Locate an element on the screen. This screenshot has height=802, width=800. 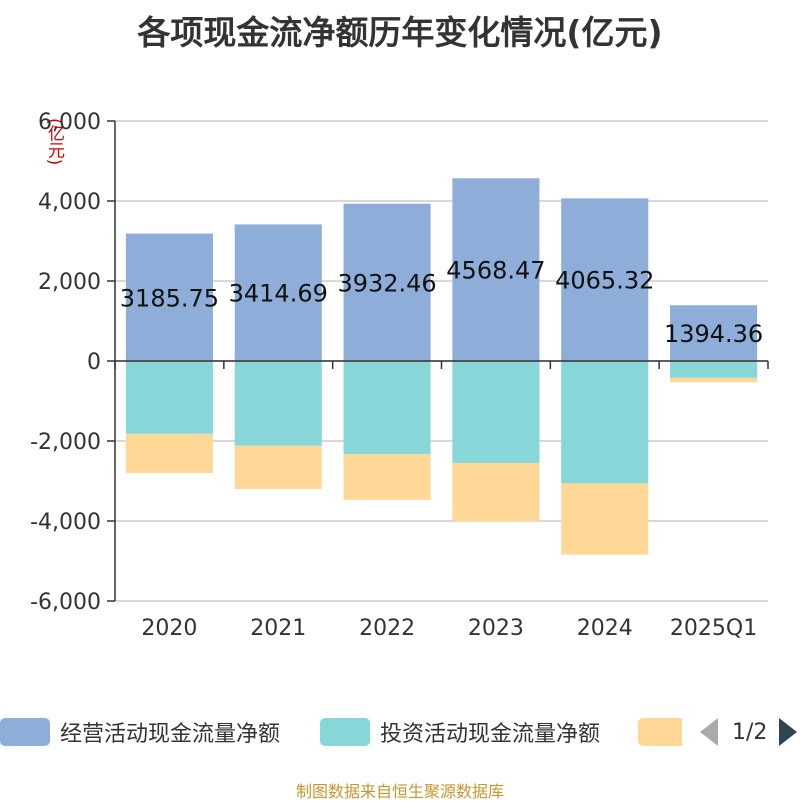
legend-label-operating: 经营活动现金流量净额 is located at coordinates (170, 734).